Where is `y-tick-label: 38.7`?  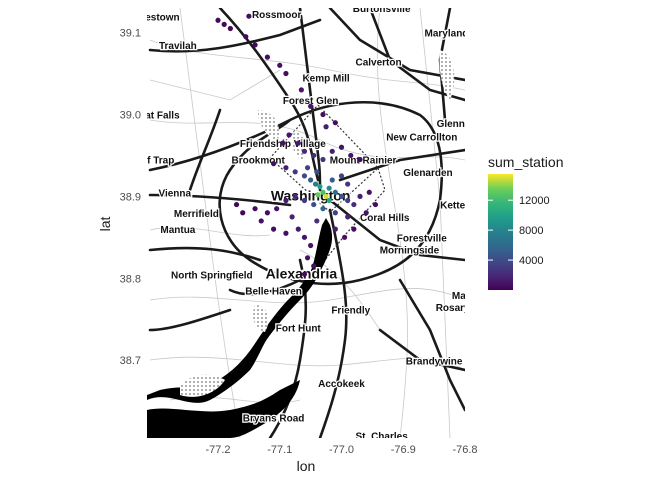
y-tick-label: 38.7 is located at coordinates (130, 361).